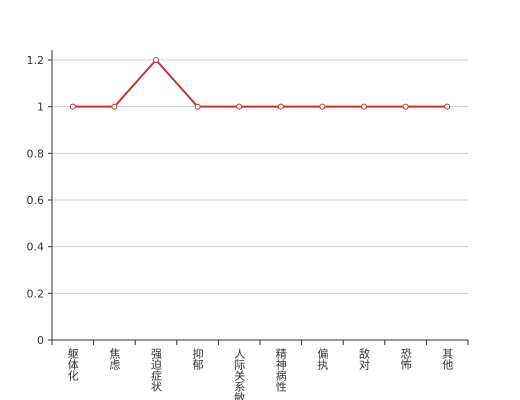  I want to click on x-tick-label: 人际关系敏感, so click(239, 374).